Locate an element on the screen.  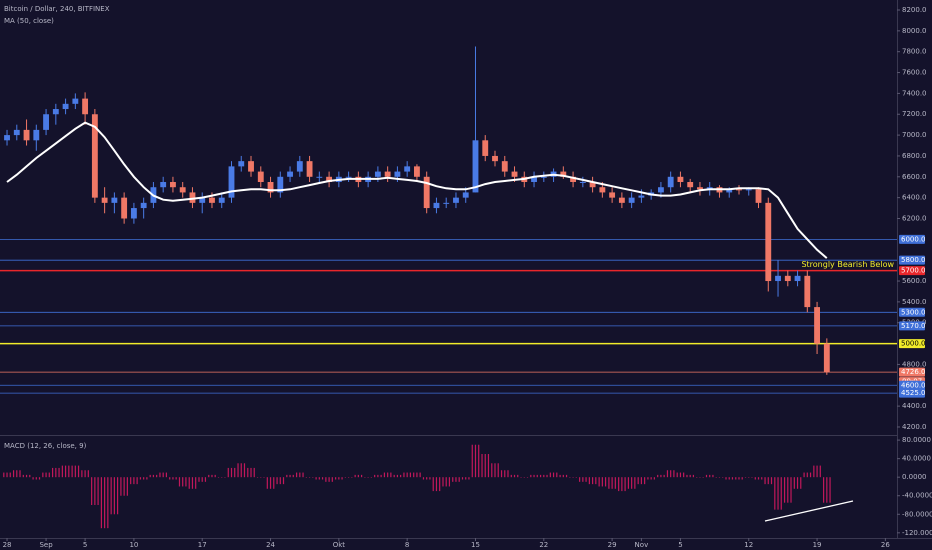
x-tick-label: 29 is located at coordinates (612, 545).